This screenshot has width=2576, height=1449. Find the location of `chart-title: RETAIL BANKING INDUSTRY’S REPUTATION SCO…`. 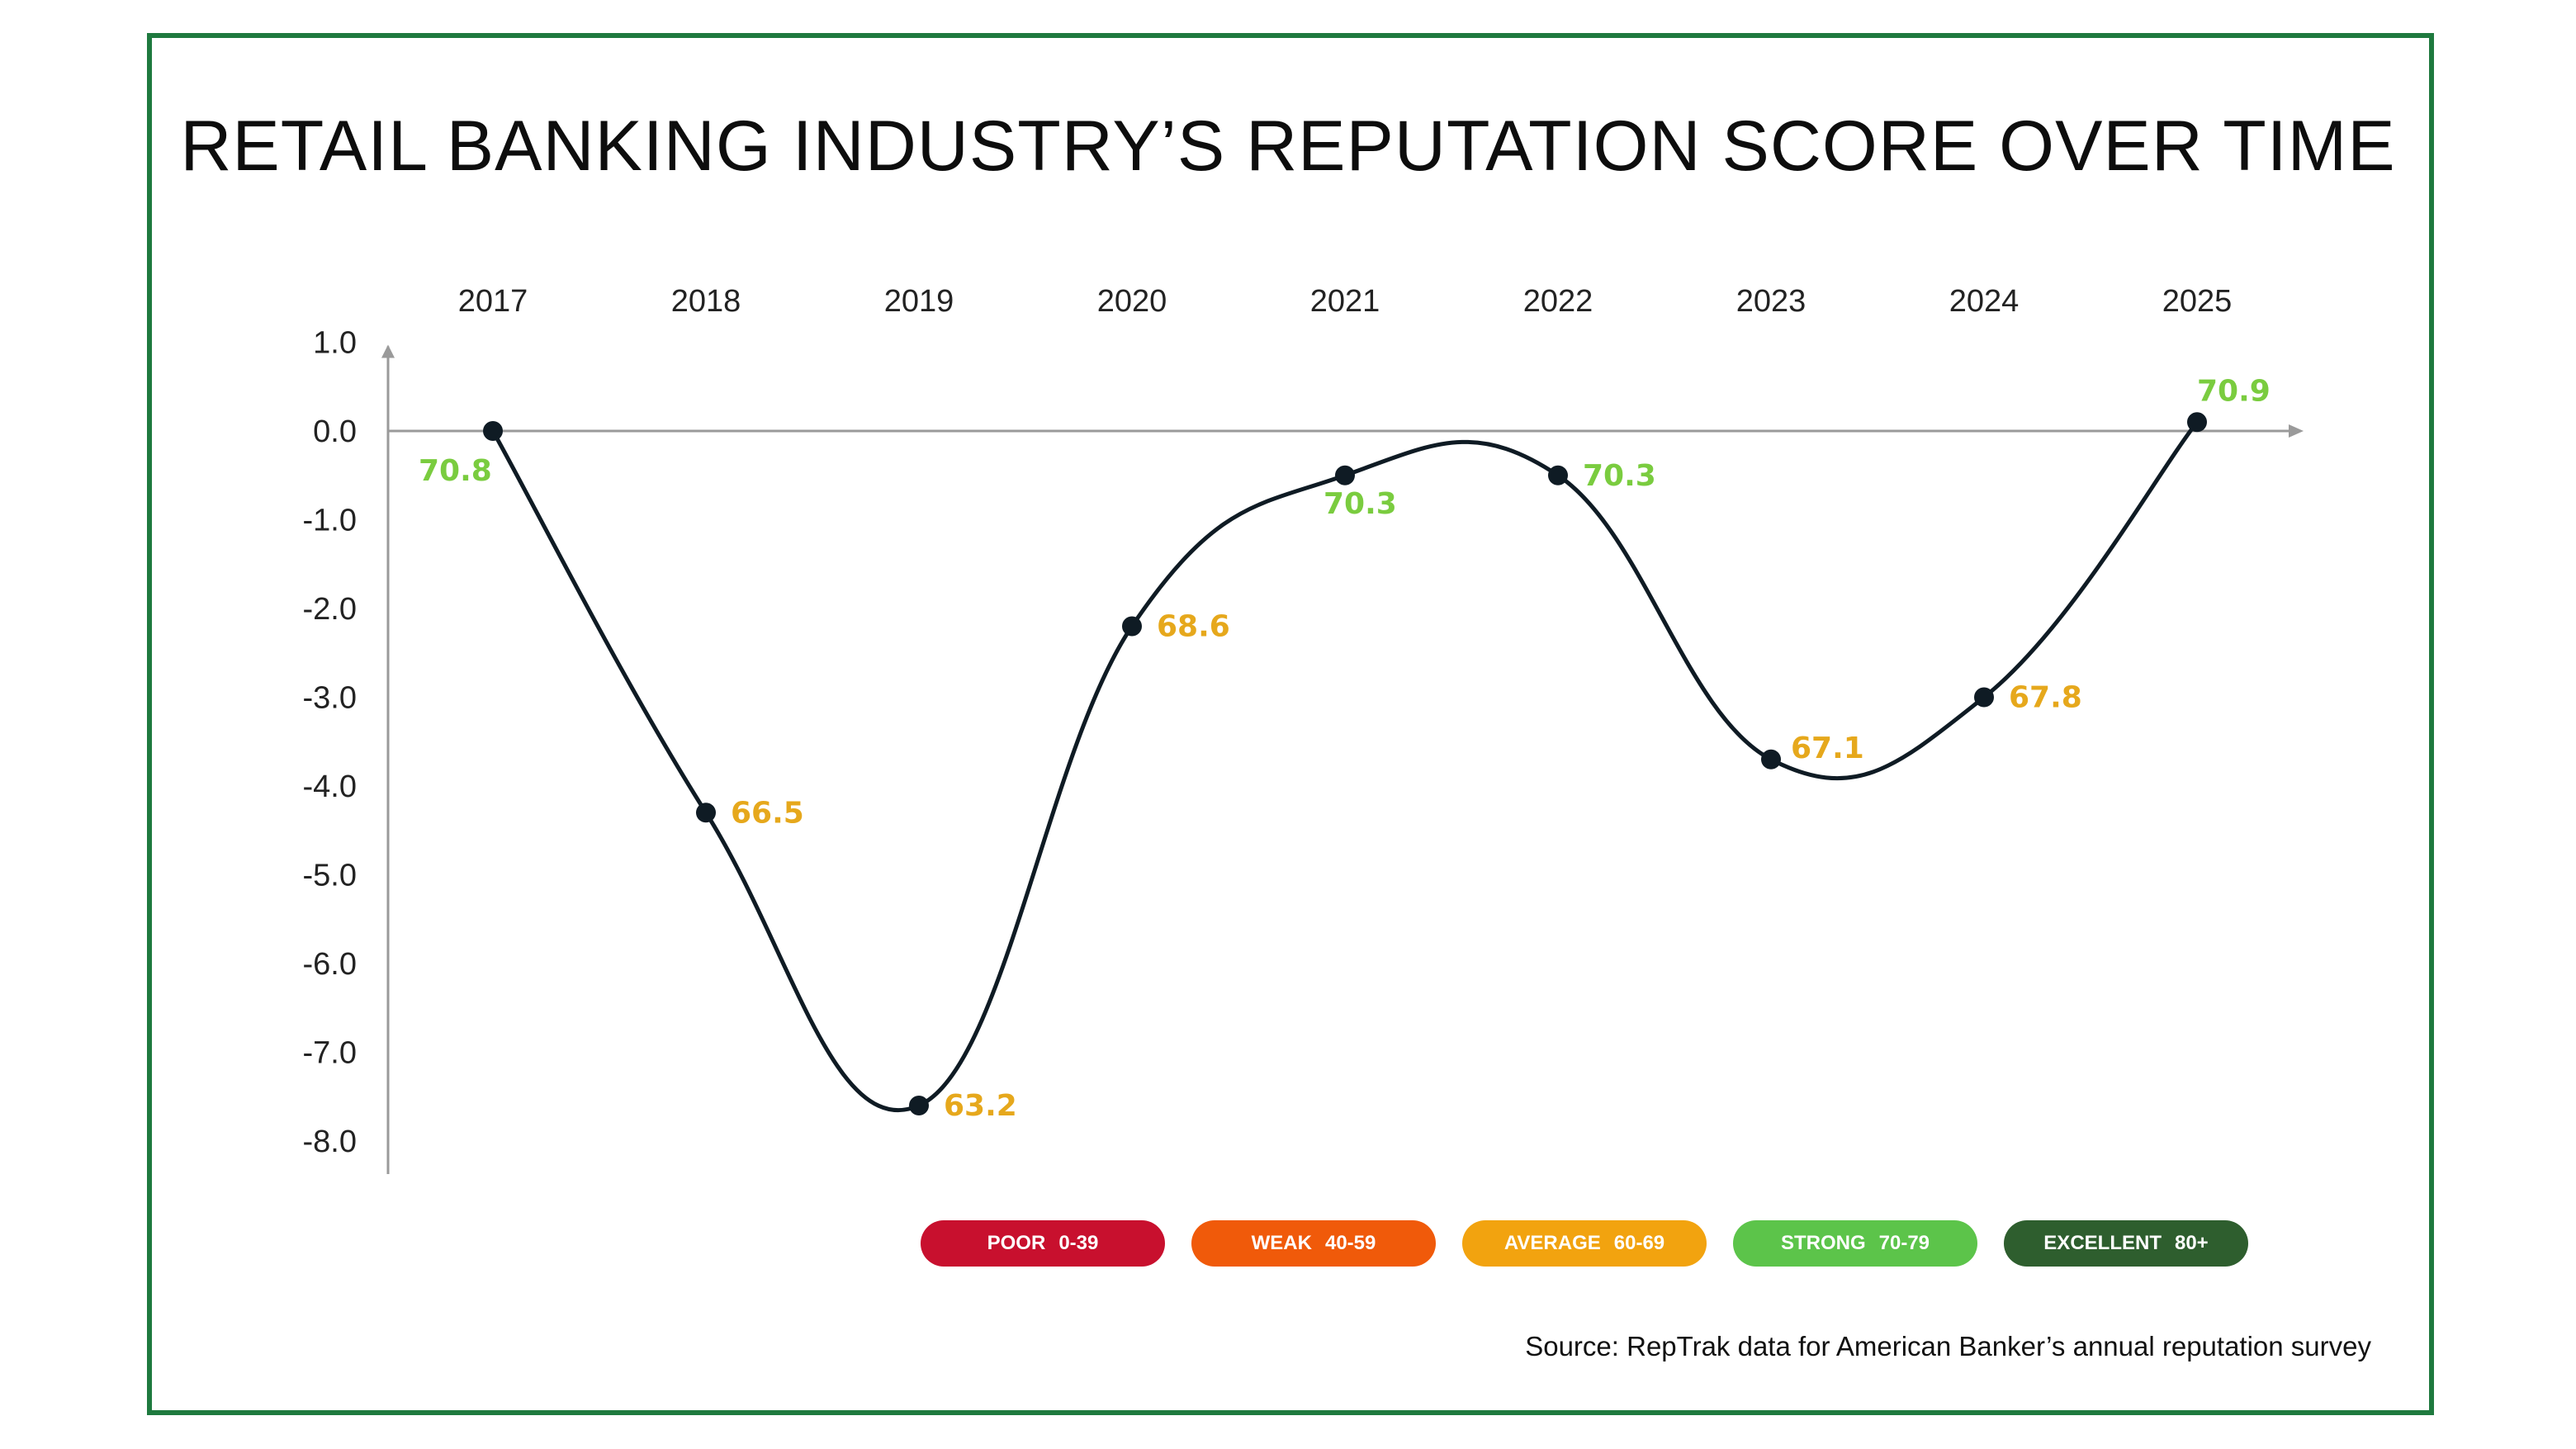

chart-title: RETAIL BANKING INDUSTRY’S REPUTATION SCO… is located at coordinates (1288, 146).